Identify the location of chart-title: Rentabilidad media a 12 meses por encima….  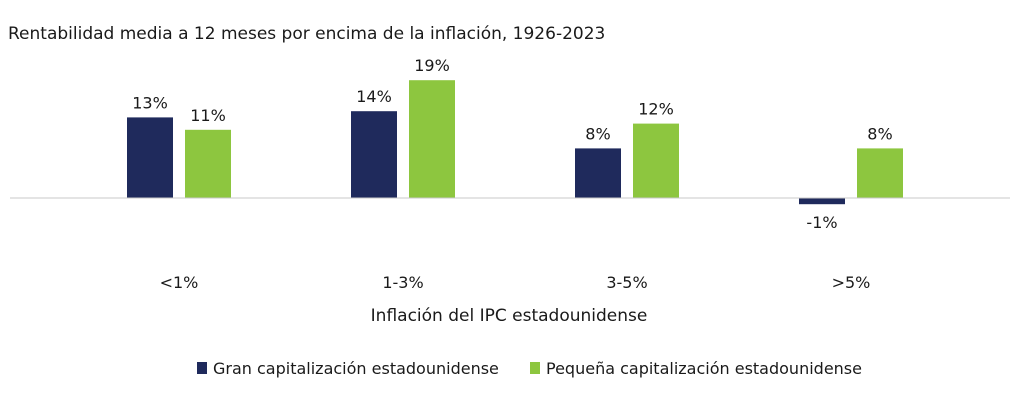
(306, 34).